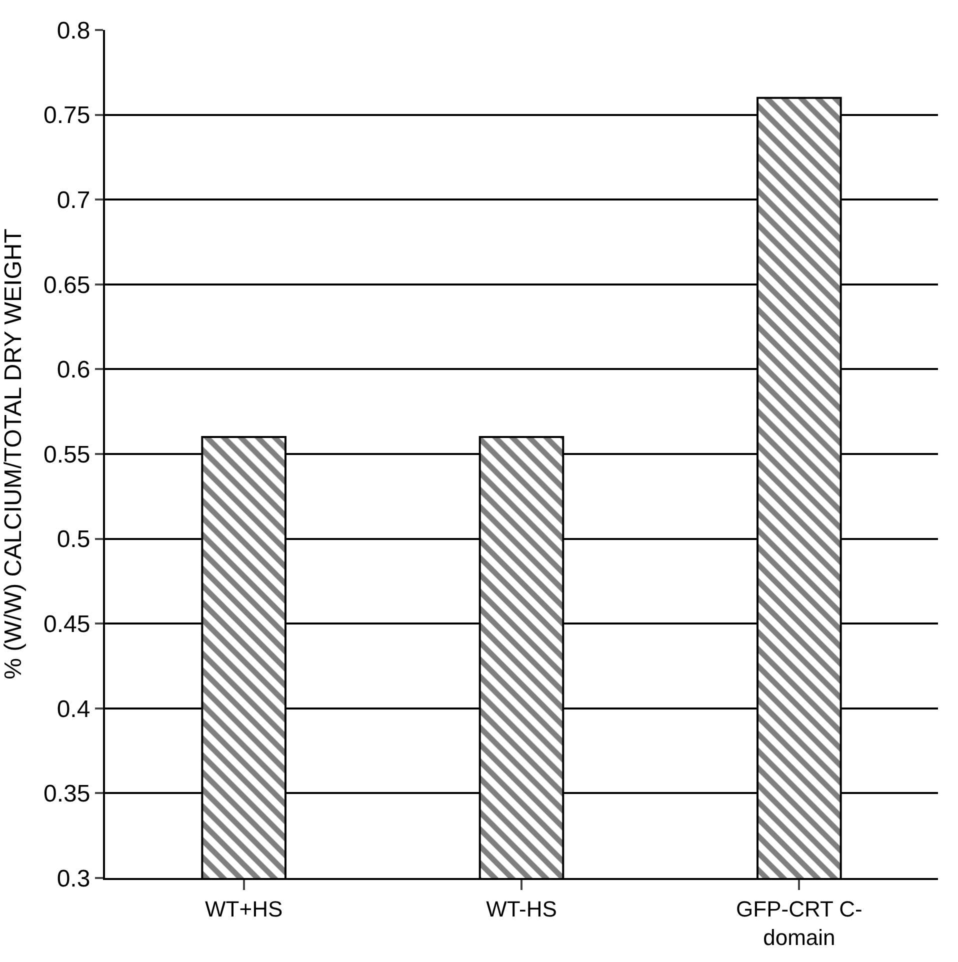  What do you see at coordinates (73, 878) in the screenshot?
I see `y-tick-label: 0.3` at bounding box center [73, 878].